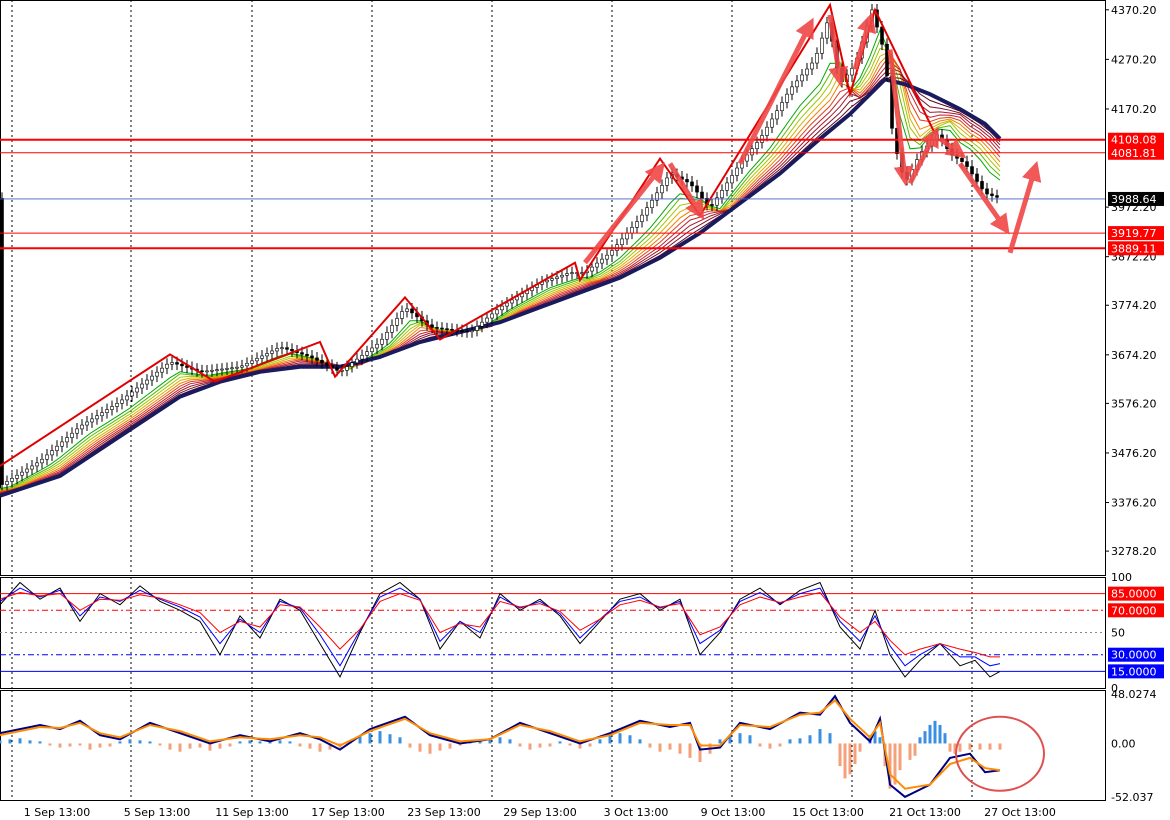 The width and height of the screenshot is (1170, 820). I want to click on level-tag-label: 30.0000, so click(1134, 655).